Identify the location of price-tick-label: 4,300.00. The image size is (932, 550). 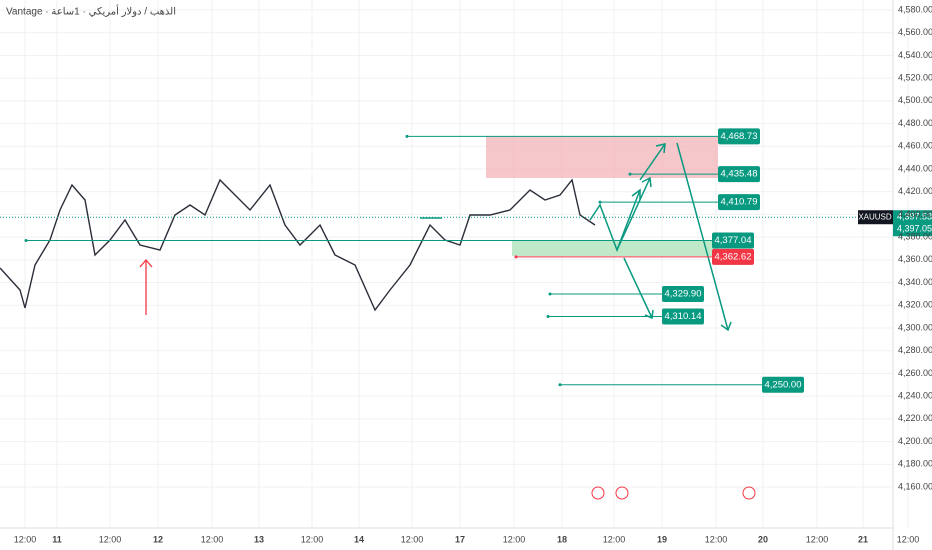
(915, 327).